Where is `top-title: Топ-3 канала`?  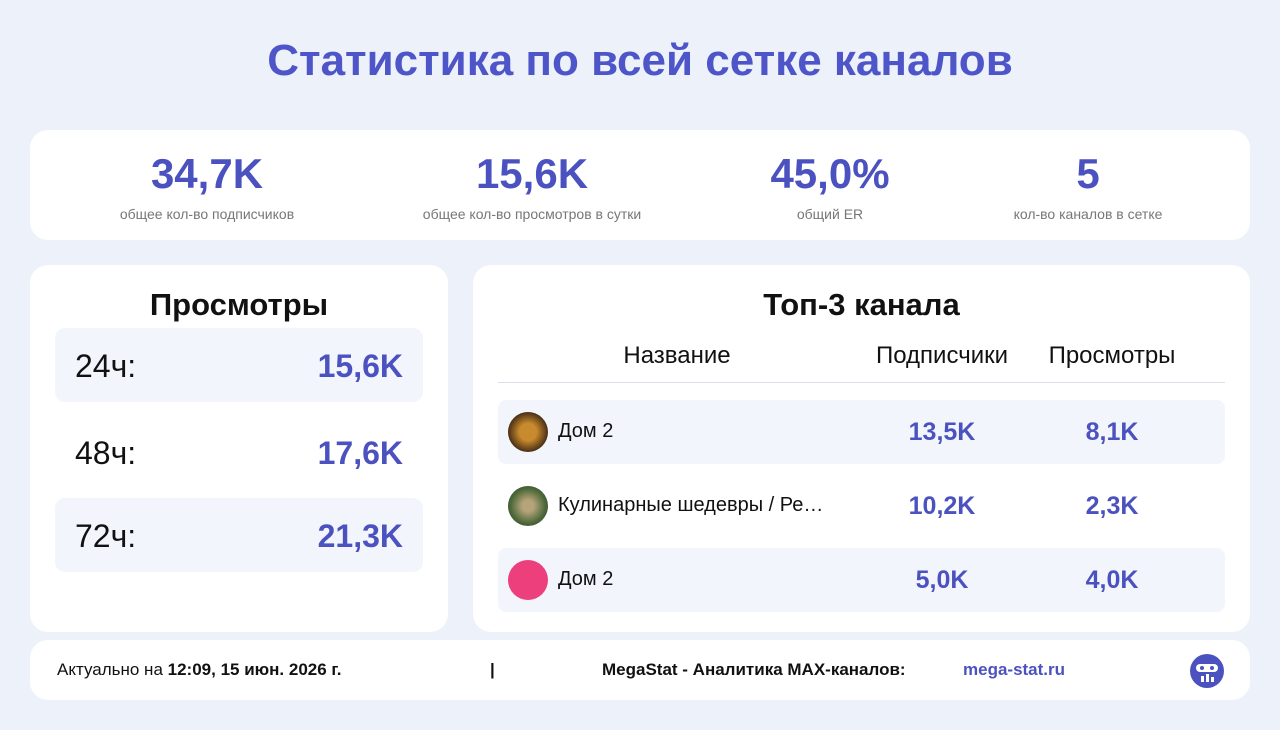
top-title: Топ-3 канала is located at coordinates (861, 304).